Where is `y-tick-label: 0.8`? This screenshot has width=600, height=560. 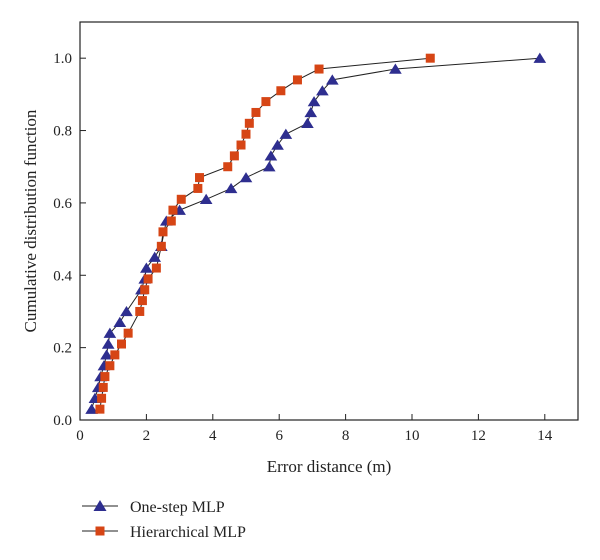
y-tick-label: 0.8 is located at coordinates (62, 132).